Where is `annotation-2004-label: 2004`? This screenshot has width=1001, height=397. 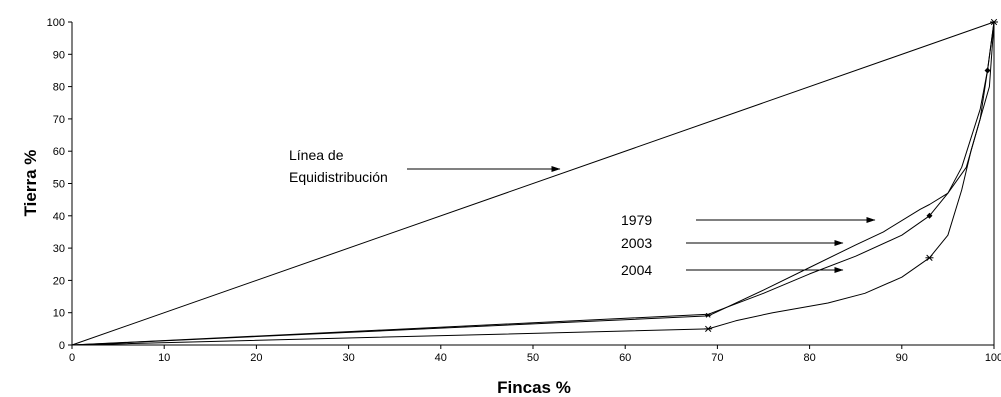
annotation-2004-label: 2004 is located at coordinates (636, 270).